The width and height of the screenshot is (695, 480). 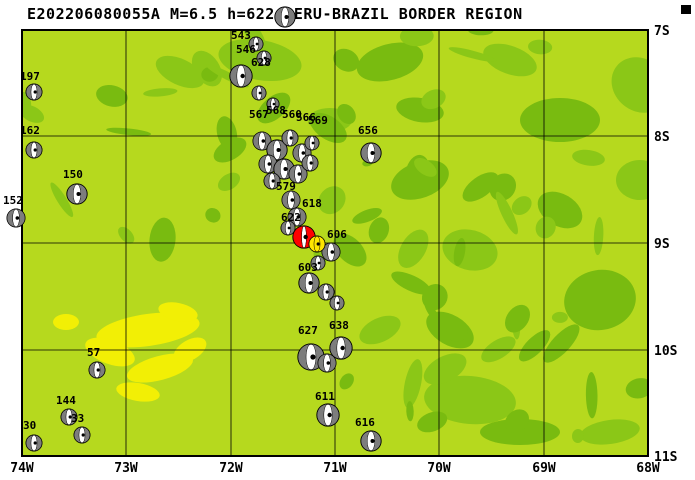 I want to click on lon-label: 74W, so click(x=22, y=468).